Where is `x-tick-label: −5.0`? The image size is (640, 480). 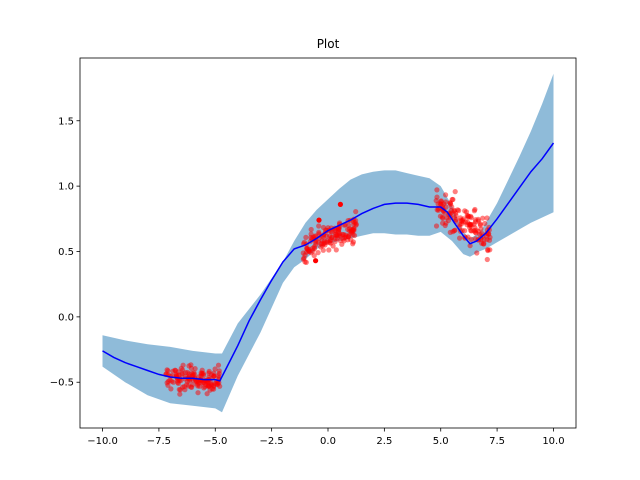
x-tick-label: −5.0 is located at coordinates (215, 441).